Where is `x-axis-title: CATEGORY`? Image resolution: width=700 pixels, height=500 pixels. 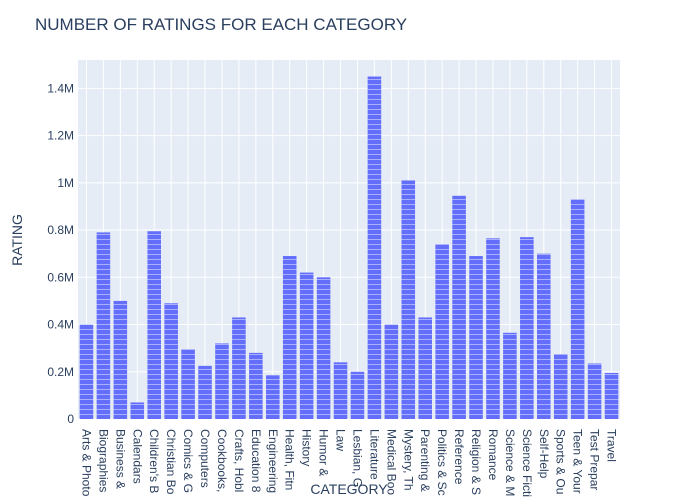 x-axis-title: CATEGORY is located at coordinates (349, 489).